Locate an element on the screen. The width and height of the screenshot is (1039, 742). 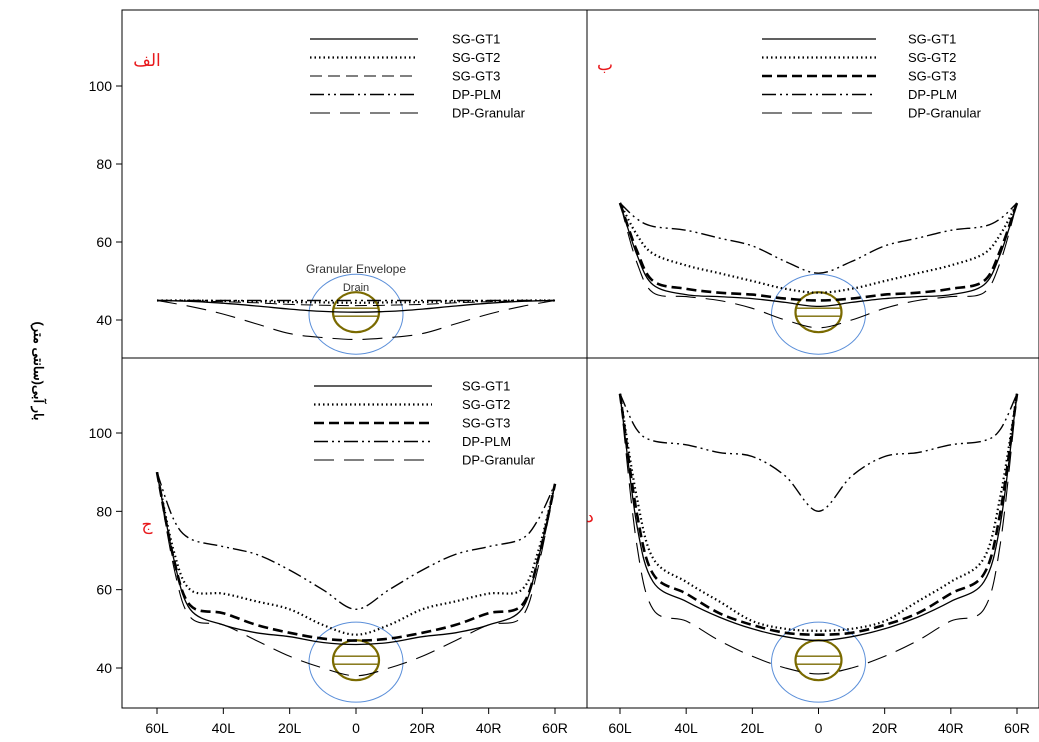
y-tick-label-bottom: 40 is located at coordinates (104, 668).